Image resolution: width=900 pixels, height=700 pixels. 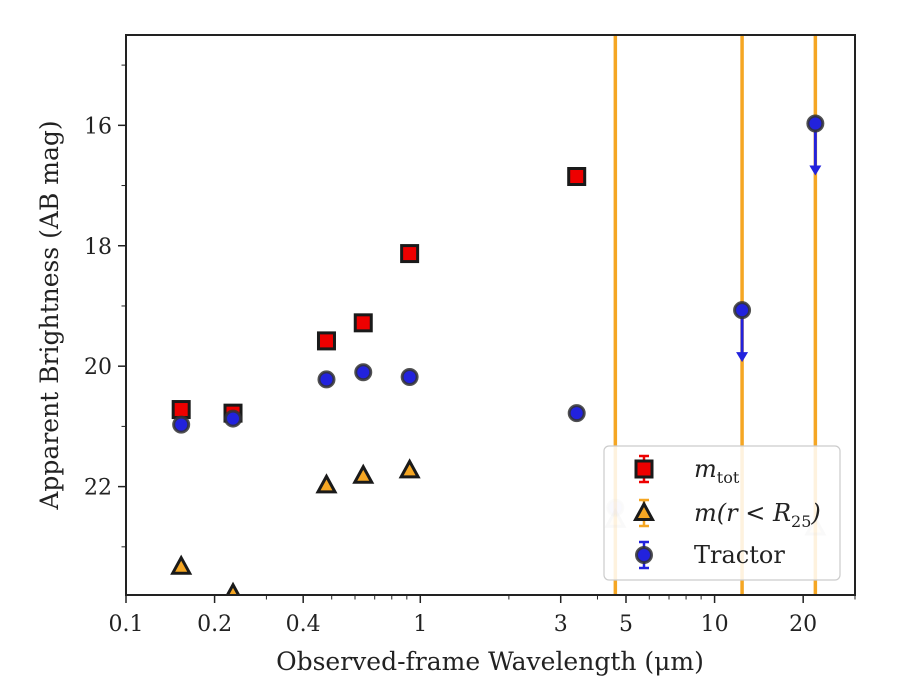 I want to click on x-tick-label-3: 1, so click(x=420, y=624).